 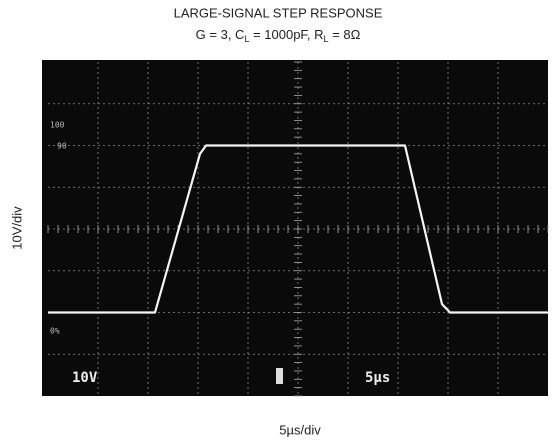 What do you see at coordinates (55, 331) in the screenshot?
I see `screen-label: 0%` at bounding box center [55, 331].